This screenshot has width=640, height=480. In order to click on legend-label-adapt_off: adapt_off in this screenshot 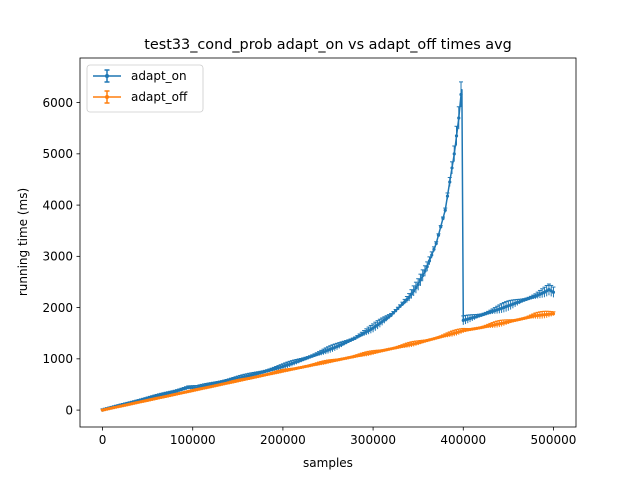, I will do `click(159, 97)`.